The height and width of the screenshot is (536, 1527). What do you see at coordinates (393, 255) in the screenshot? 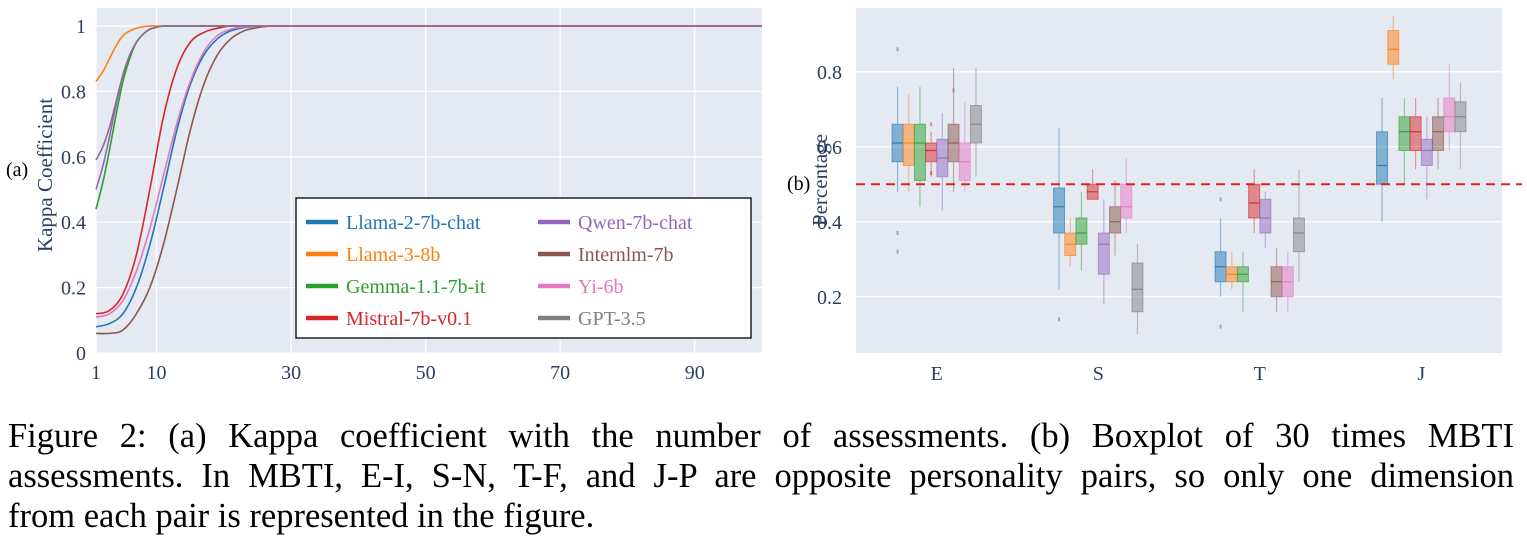
I see `legend-label: Llama-3-8b` at bounding box center [393, 255].